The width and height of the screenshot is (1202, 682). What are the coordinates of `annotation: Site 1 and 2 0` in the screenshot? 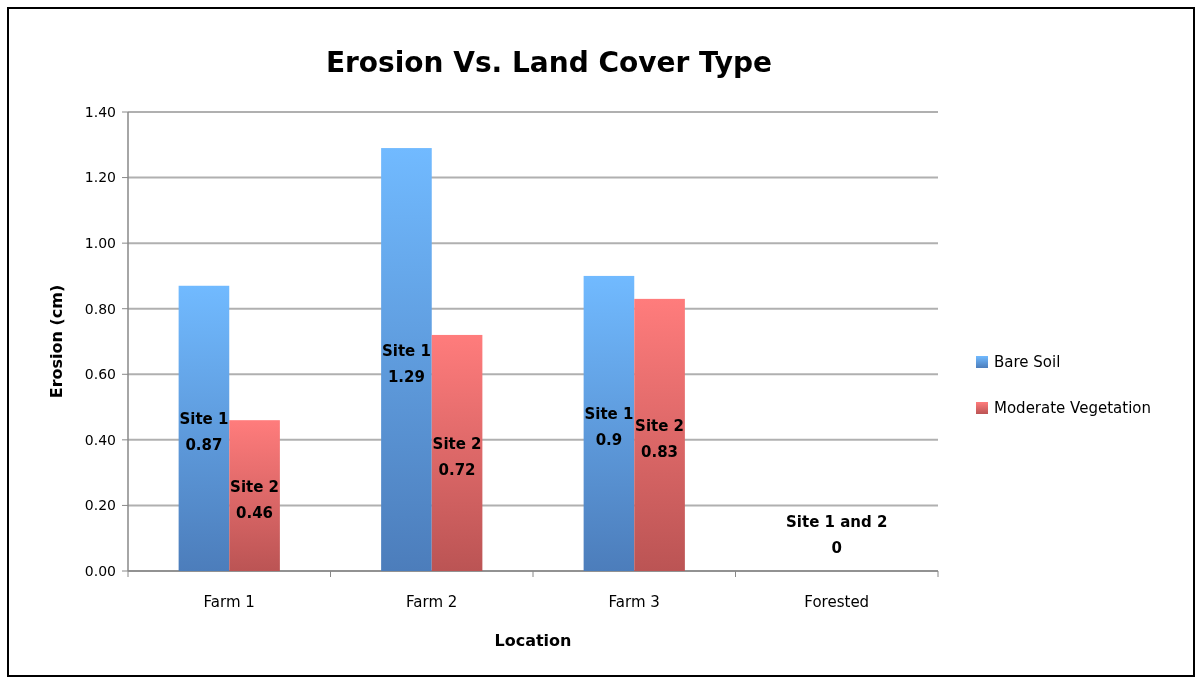 It's located at (837, 535).